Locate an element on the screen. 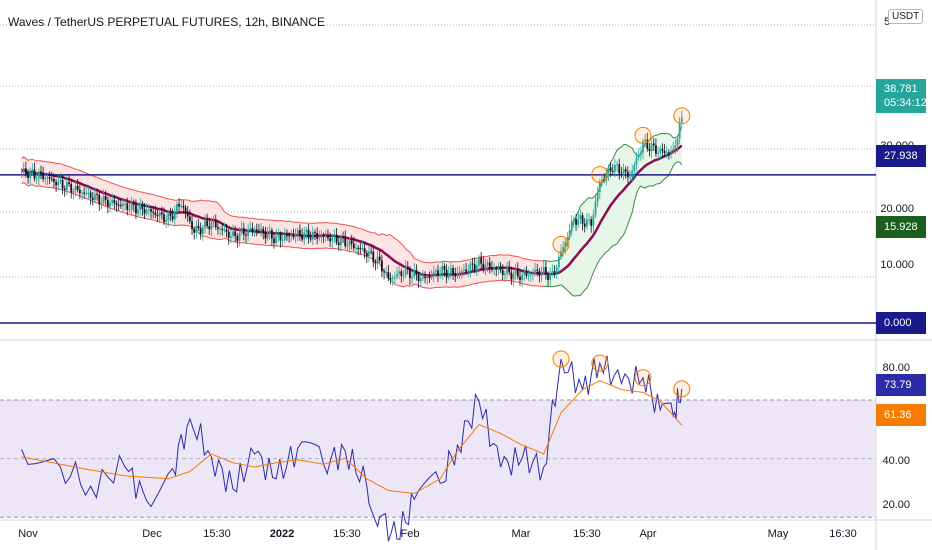  time-tick-label: 15:30 is located at coordinates (217, 534).